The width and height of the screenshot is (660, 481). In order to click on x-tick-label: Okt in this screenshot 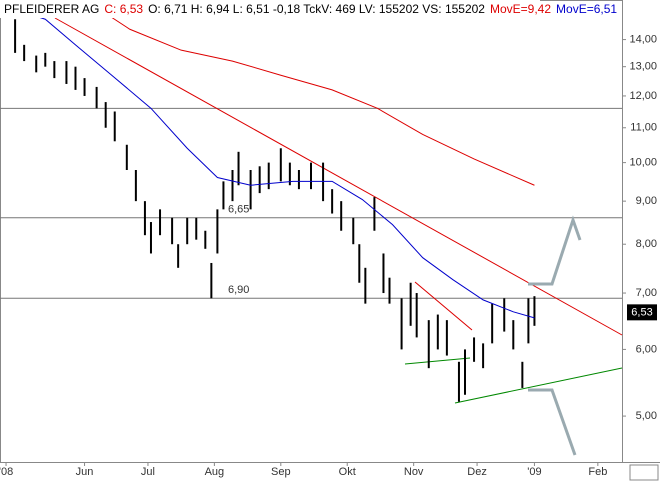, I will do `click(347, 472)`.